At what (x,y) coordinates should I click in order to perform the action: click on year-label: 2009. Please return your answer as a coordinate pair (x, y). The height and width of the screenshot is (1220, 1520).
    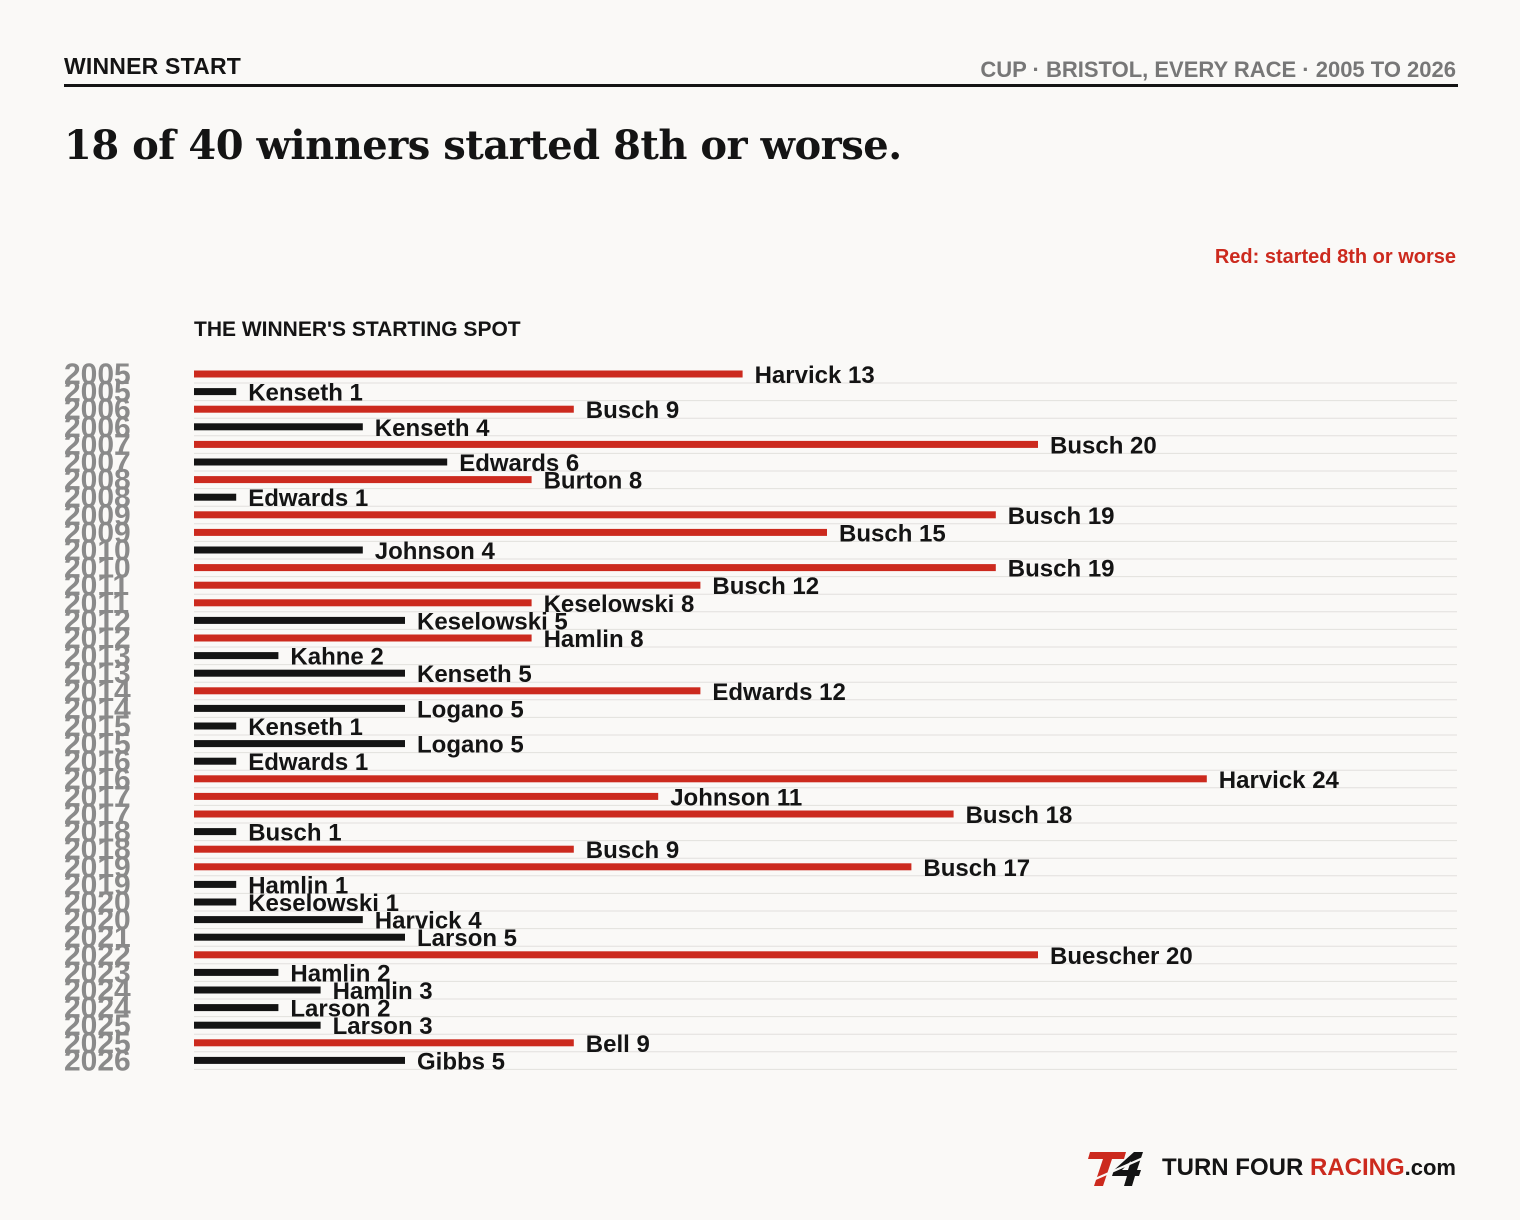
    Looking at the image, I should click on (97, 515).